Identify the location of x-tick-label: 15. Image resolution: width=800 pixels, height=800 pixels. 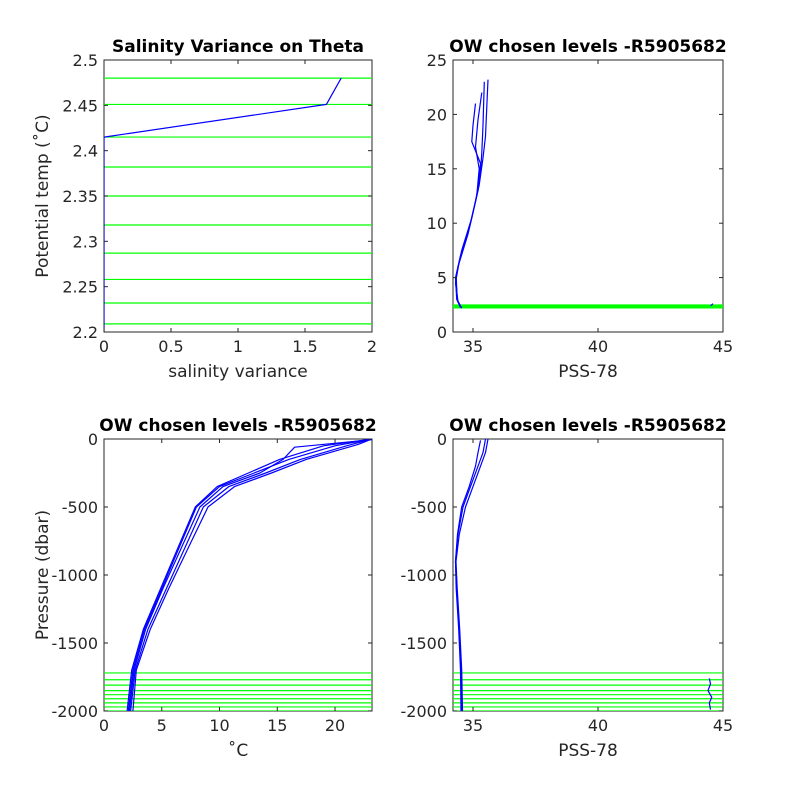
(277, 725).